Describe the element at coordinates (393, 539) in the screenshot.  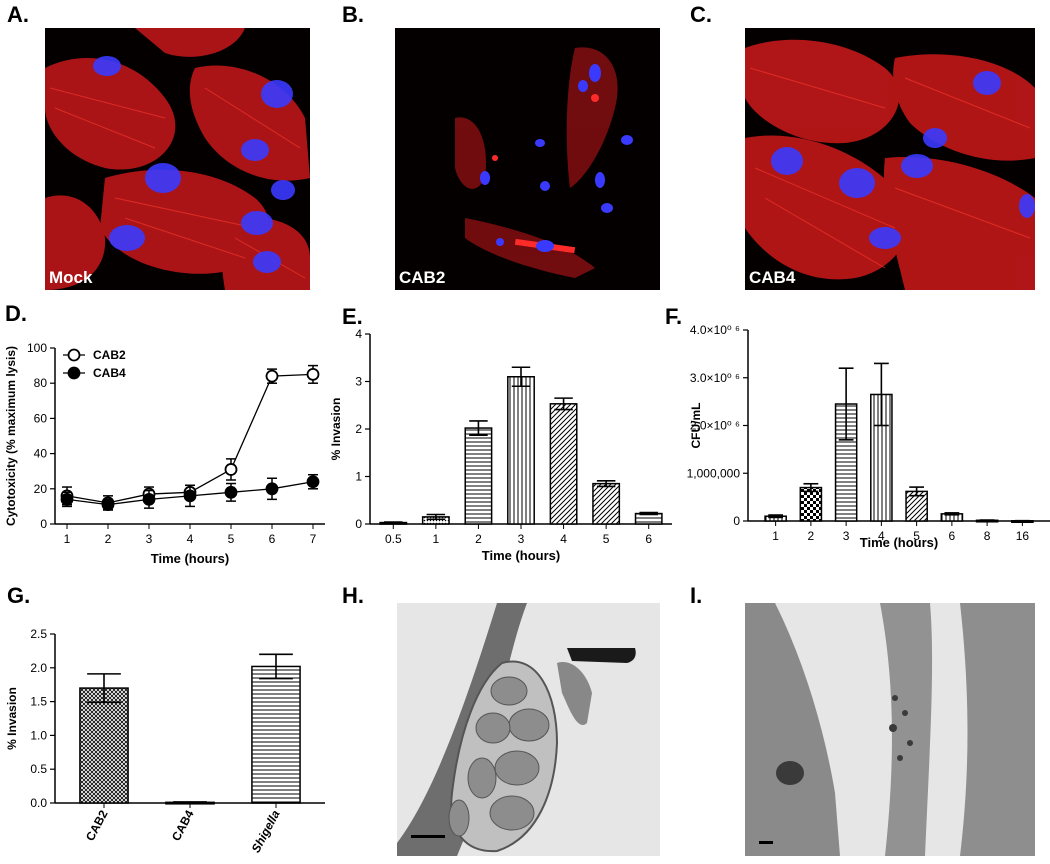
I see `x-tick-label-e: 0.5` at that location.